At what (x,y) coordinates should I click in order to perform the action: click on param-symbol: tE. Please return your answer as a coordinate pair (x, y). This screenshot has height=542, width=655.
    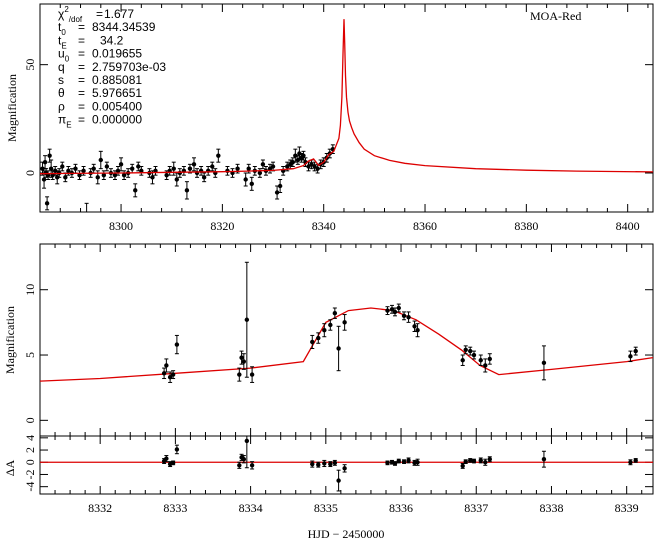
    Looking at the image, I should click on (62, 41).